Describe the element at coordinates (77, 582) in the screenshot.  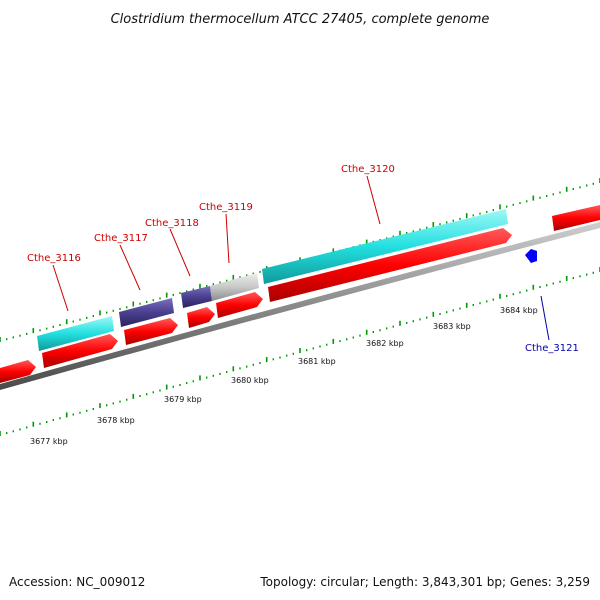
I see `accession-text: Accession: NC_009012` at that location.